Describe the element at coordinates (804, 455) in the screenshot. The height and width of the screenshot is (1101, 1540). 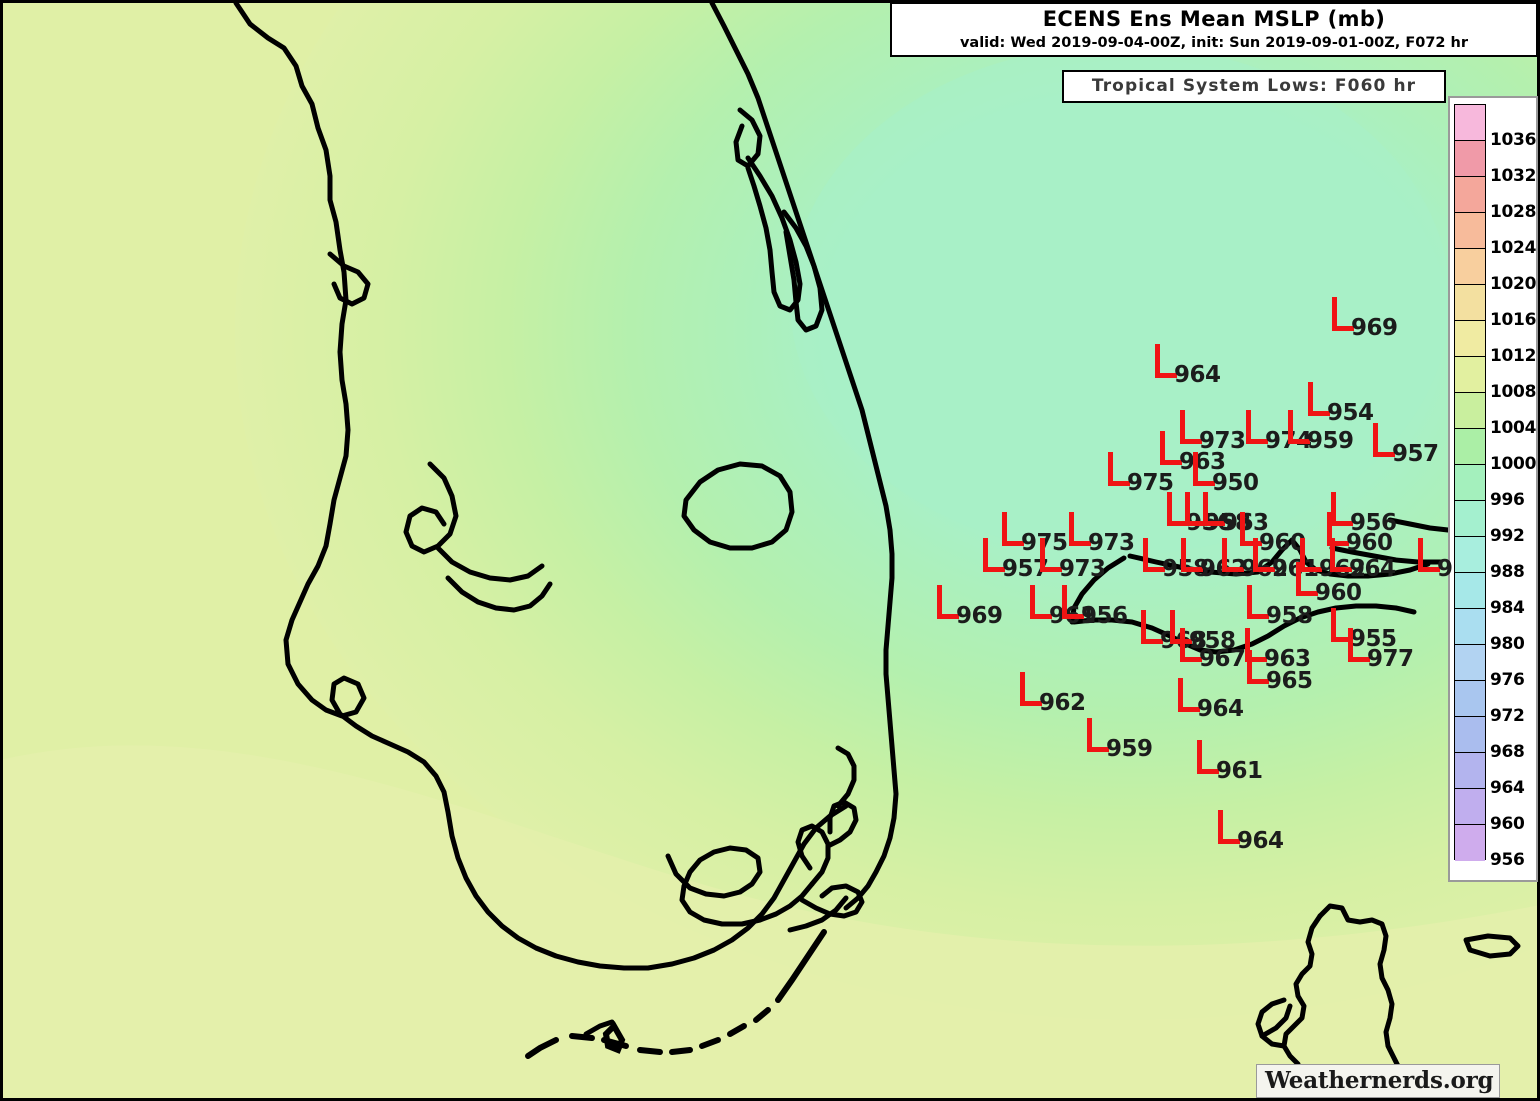
I see `florida-east-coast` at that location.